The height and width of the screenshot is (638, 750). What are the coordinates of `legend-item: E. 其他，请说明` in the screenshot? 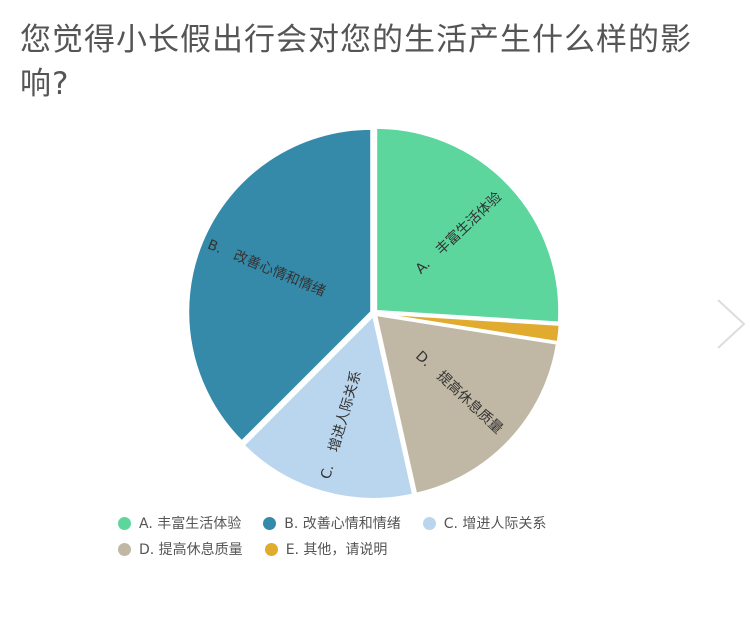 It's located at (326, 549).